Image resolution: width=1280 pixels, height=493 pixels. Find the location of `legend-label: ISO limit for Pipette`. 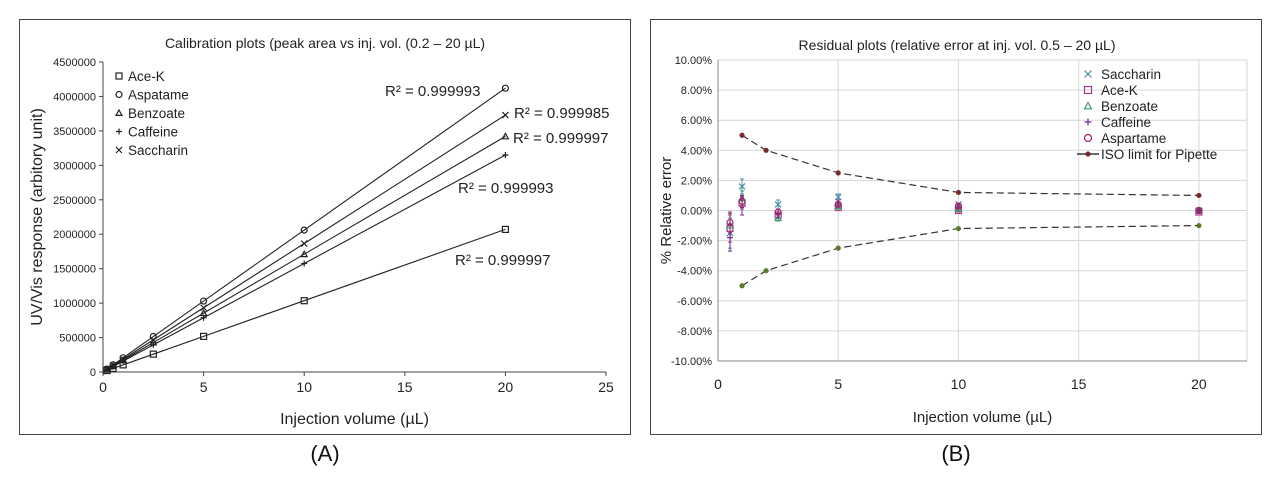

legend-label: ISO limit for Pipette is located at coordinates (1159, 154).